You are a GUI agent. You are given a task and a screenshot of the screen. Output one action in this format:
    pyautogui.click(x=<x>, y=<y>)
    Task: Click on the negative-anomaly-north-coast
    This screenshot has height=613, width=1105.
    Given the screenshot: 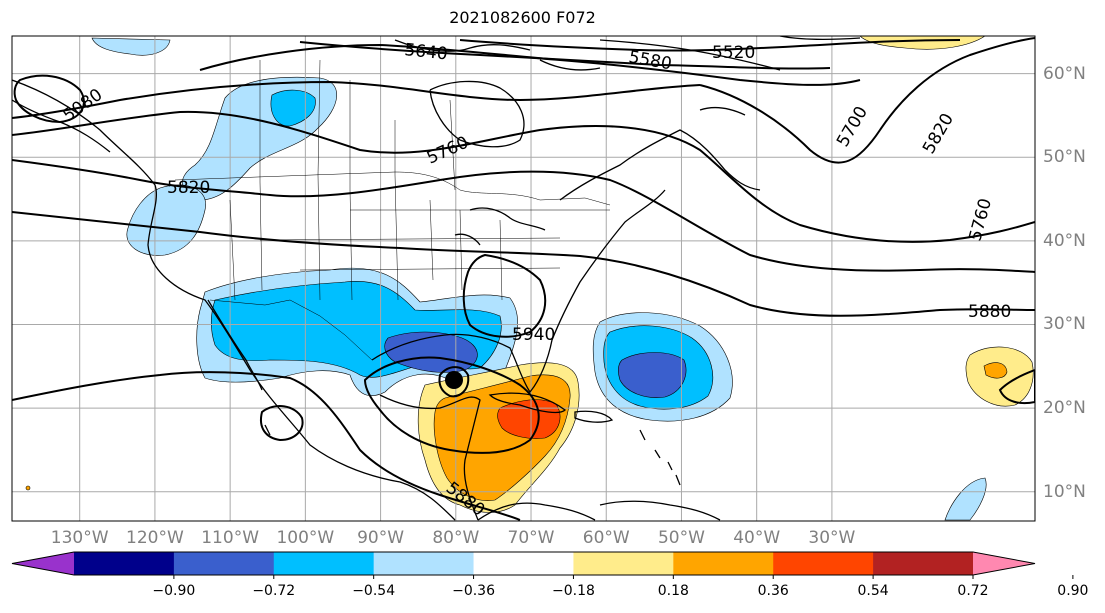 What is the action you would take?
    pyautogui.click(x=131, y=46)
    